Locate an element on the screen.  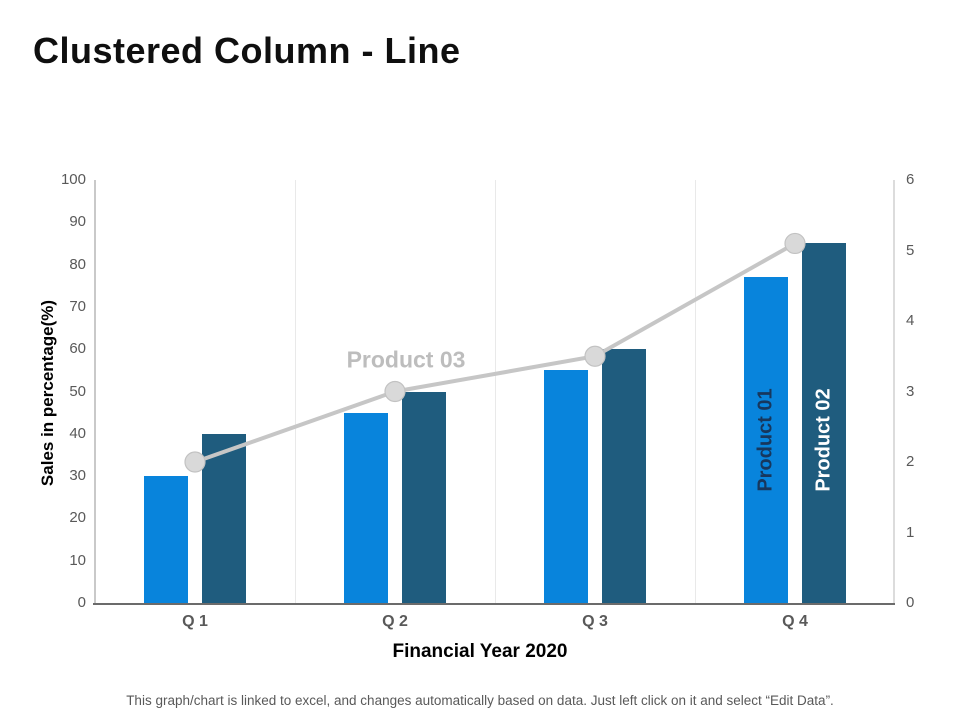
y-axis-left-tick: 30 is located at coordinates (77, 476).